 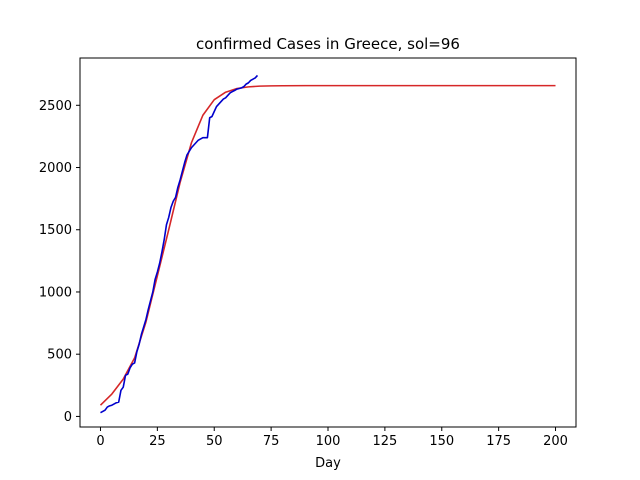 I want to click on y-tick-label: 2500, so click(x=55, y=106).